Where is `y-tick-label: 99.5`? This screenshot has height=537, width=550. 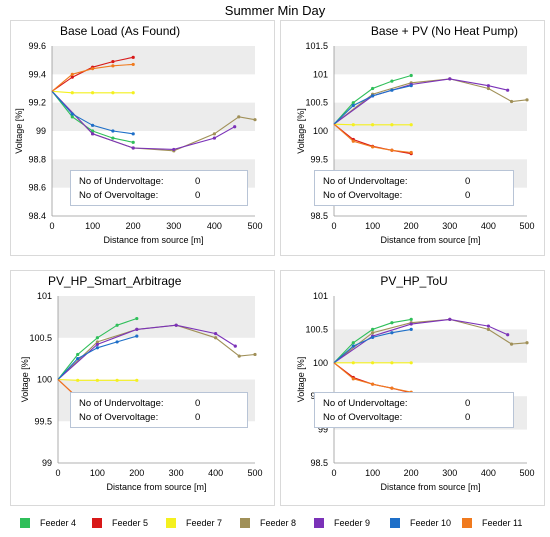 y-tick-label: 99.5 is located at coordinates (319, 159).